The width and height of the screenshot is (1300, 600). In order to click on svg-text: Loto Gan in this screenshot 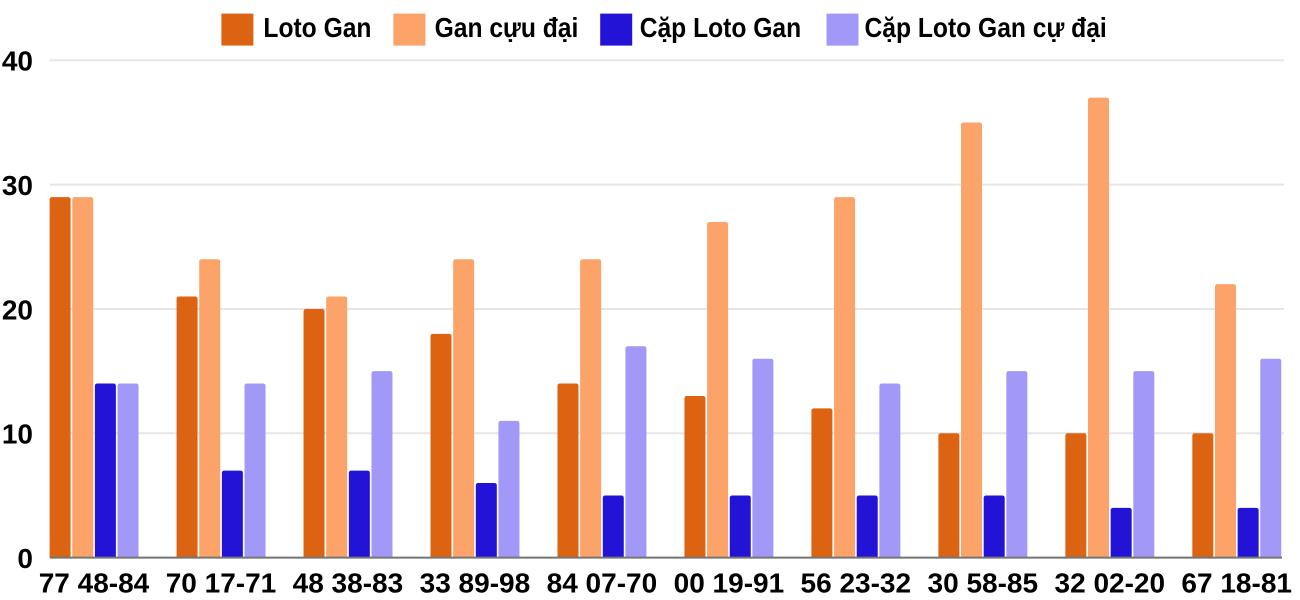, I will do `click(317, 27)`.